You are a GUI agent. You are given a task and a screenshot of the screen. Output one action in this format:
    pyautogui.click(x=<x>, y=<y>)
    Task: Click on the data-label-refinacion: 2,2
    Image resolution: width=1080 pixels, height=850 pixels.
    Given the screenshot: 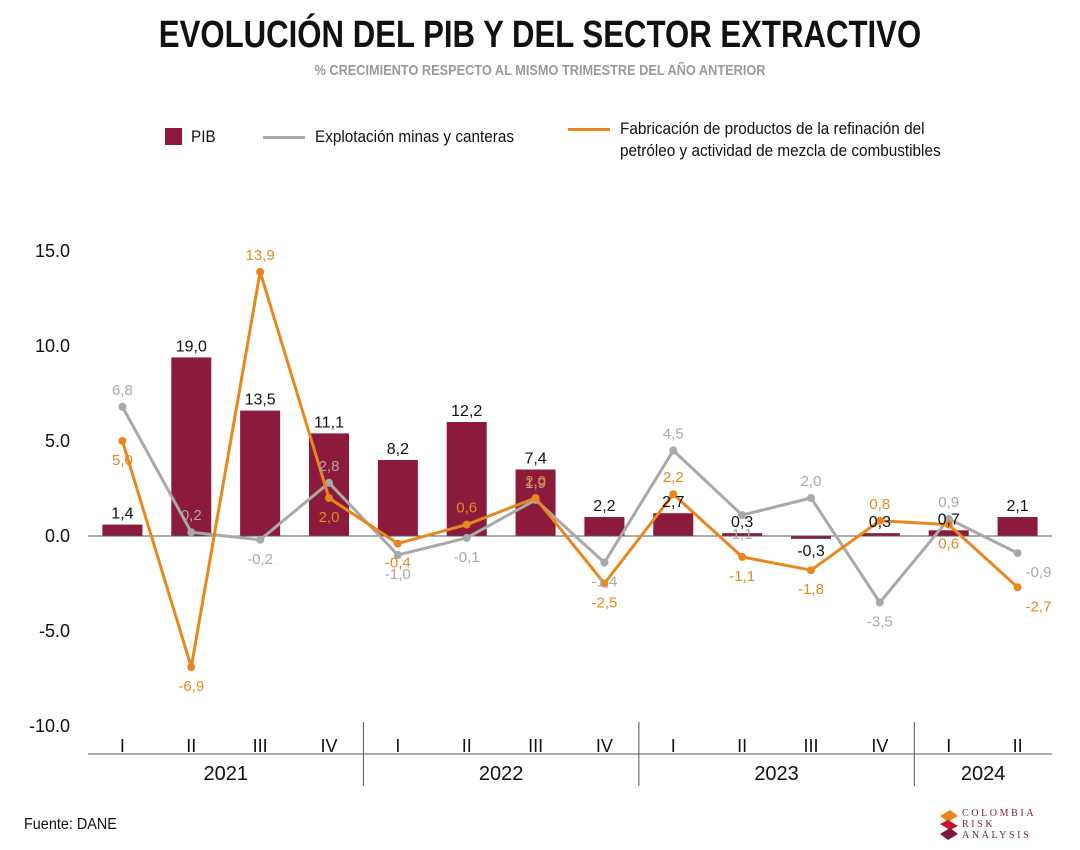 What is the action you would take?
    pyautogui.click(x=673, y=477)
    